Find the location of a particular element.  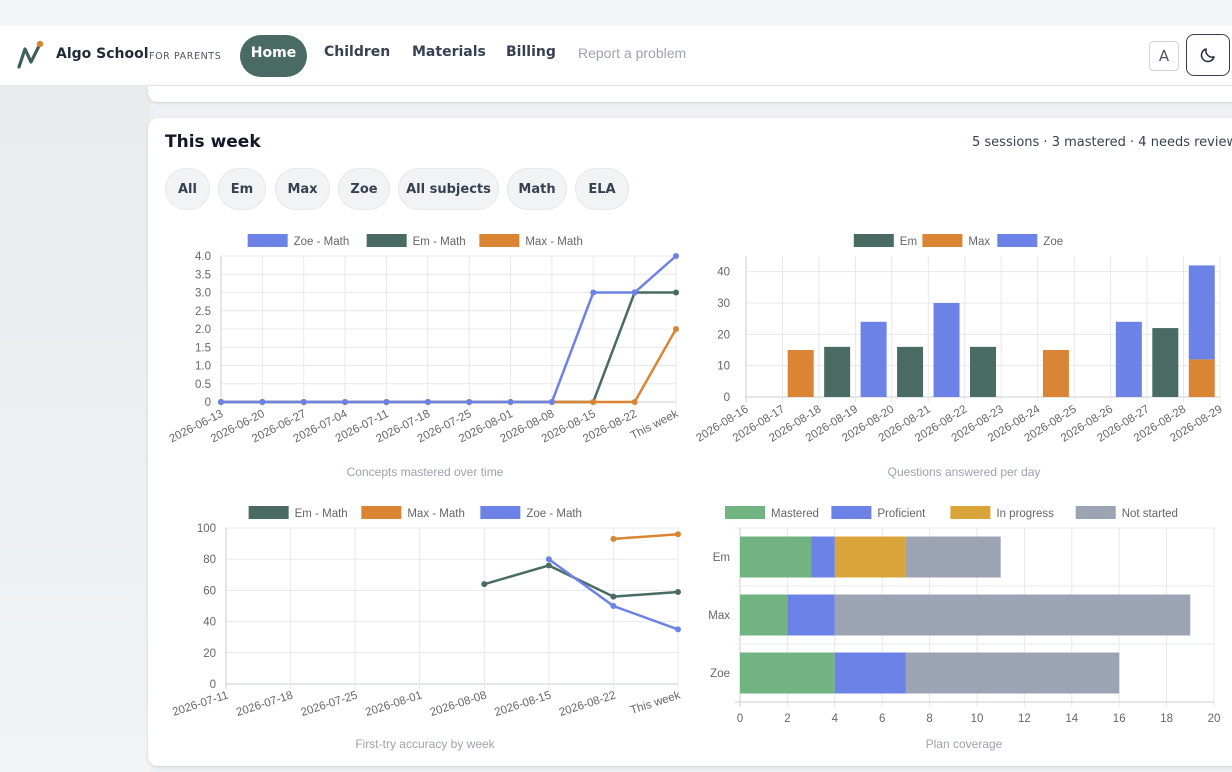

coverage-legend-label: Mastered is located at coordinates (795, 514).